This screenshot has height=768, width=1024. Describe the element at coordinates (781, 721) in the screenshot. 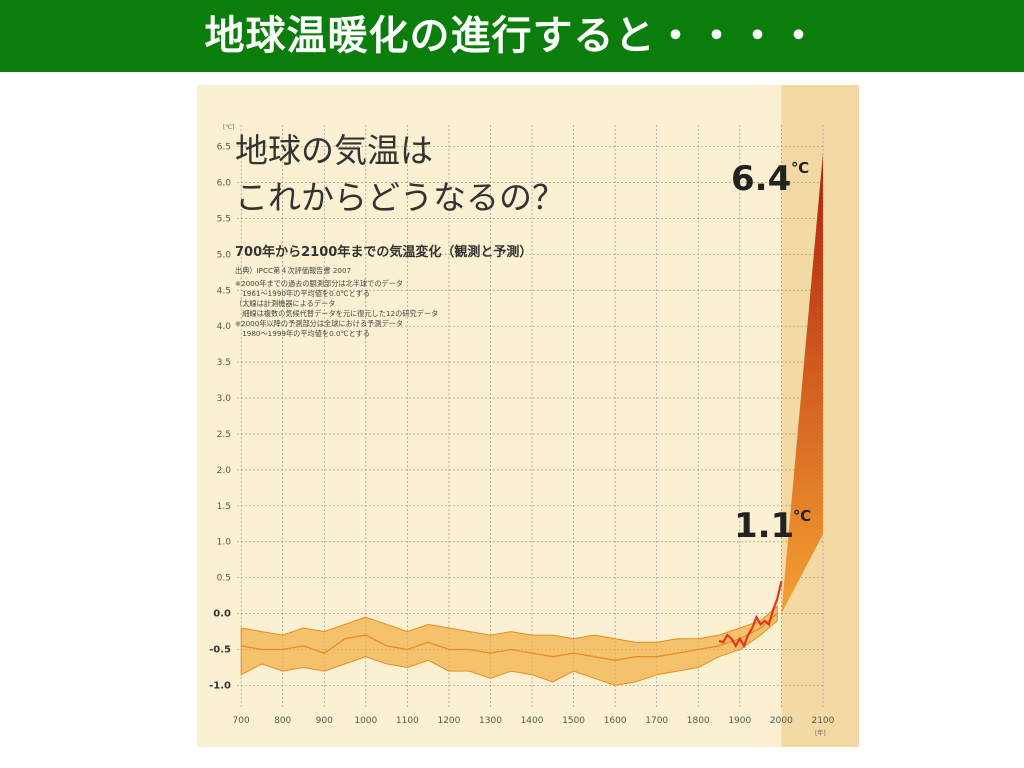

I see `x-tick-label: 2000` at that location.